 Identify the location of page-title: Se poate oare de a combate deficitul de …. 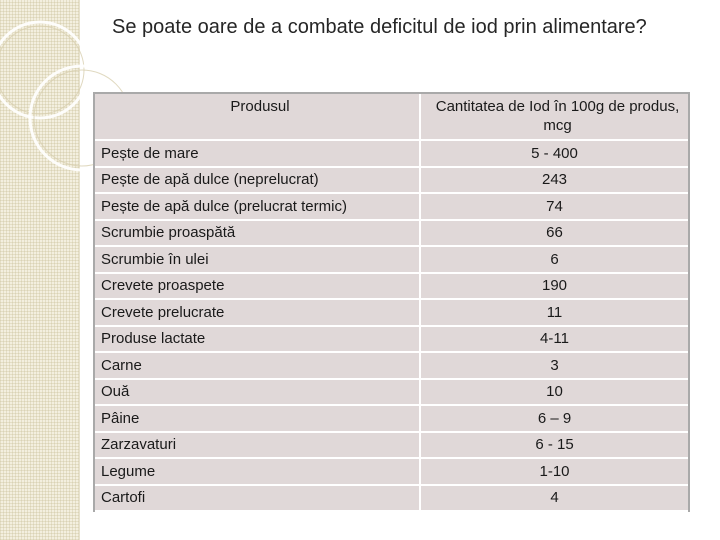
(379, 27).